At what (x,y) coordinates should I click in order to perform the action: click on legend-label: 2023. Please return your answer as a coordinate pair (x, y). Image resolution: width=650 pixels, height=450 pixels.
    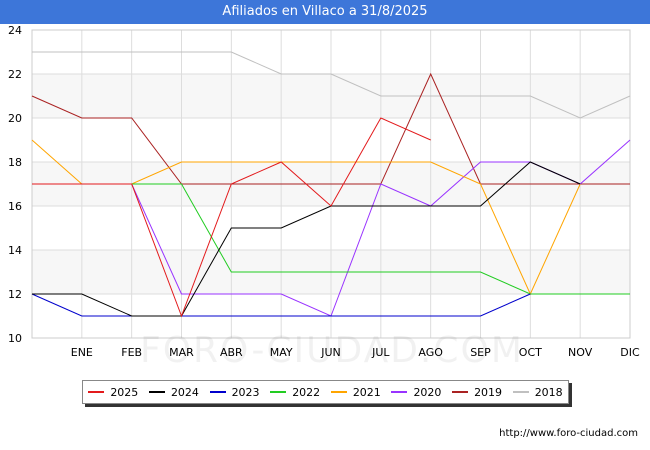
    Looking at the image, I should click on (245, 392).